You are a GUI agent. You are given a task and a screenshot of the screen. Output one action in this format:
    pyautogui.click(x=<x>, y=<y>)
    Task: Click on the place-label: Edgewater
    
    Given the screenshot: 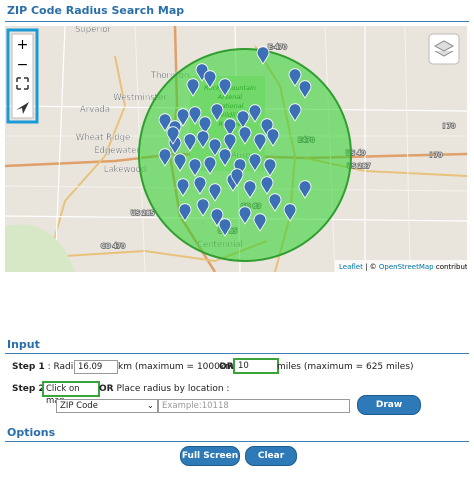 What is the action you would take?
    pyautogui.click(x=117, y=151)
    